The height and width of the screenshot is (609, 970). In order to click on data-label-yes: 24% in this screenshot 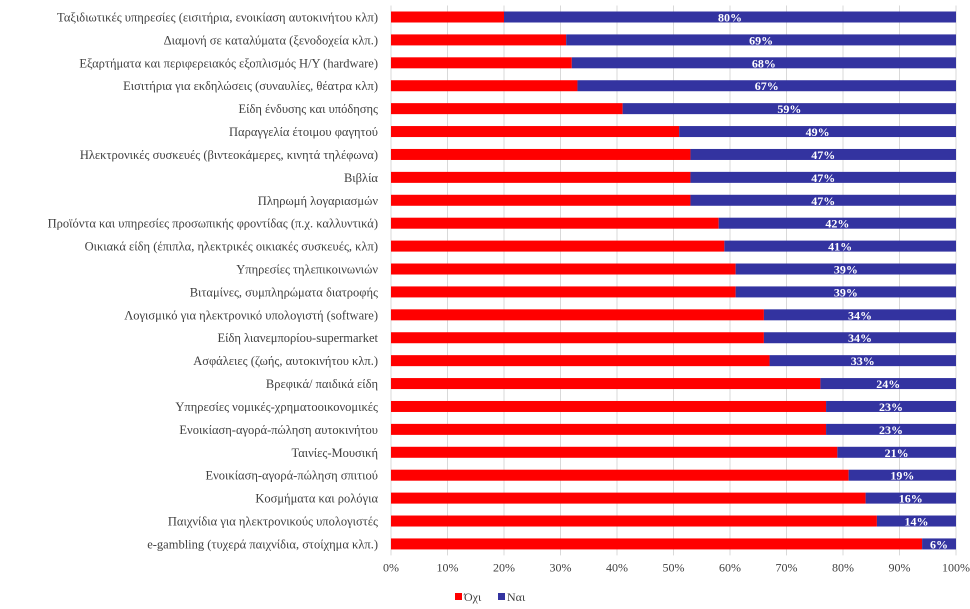, I will do `click(888, 384)`.